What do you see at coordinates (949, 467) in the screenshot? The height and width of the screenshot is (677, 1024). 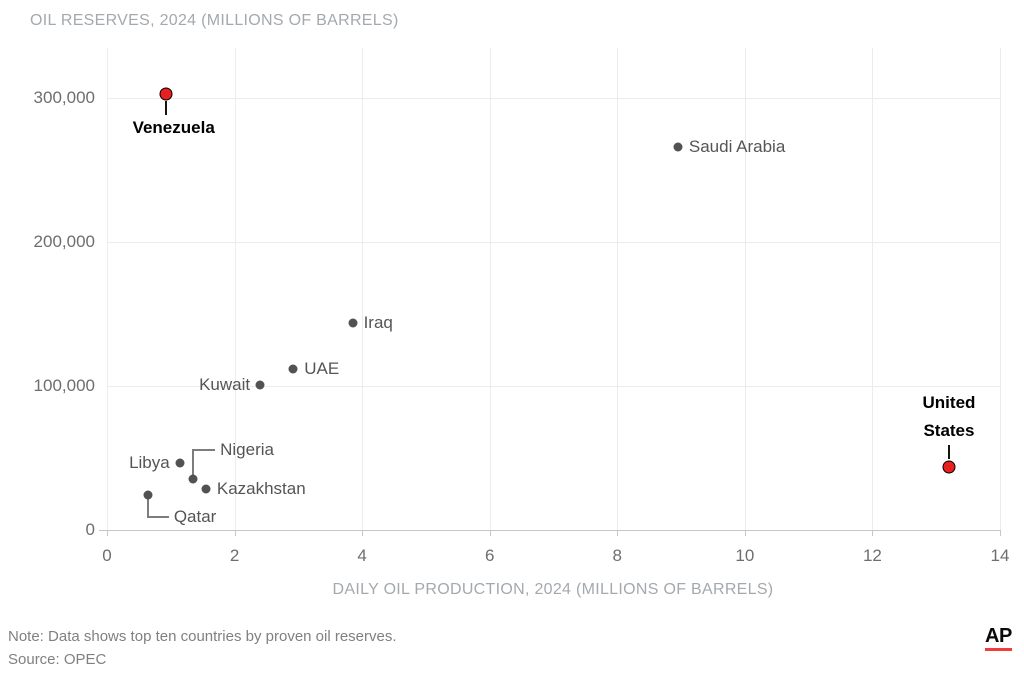 I see `data-point-united-states` at bounding box center [949, 467].